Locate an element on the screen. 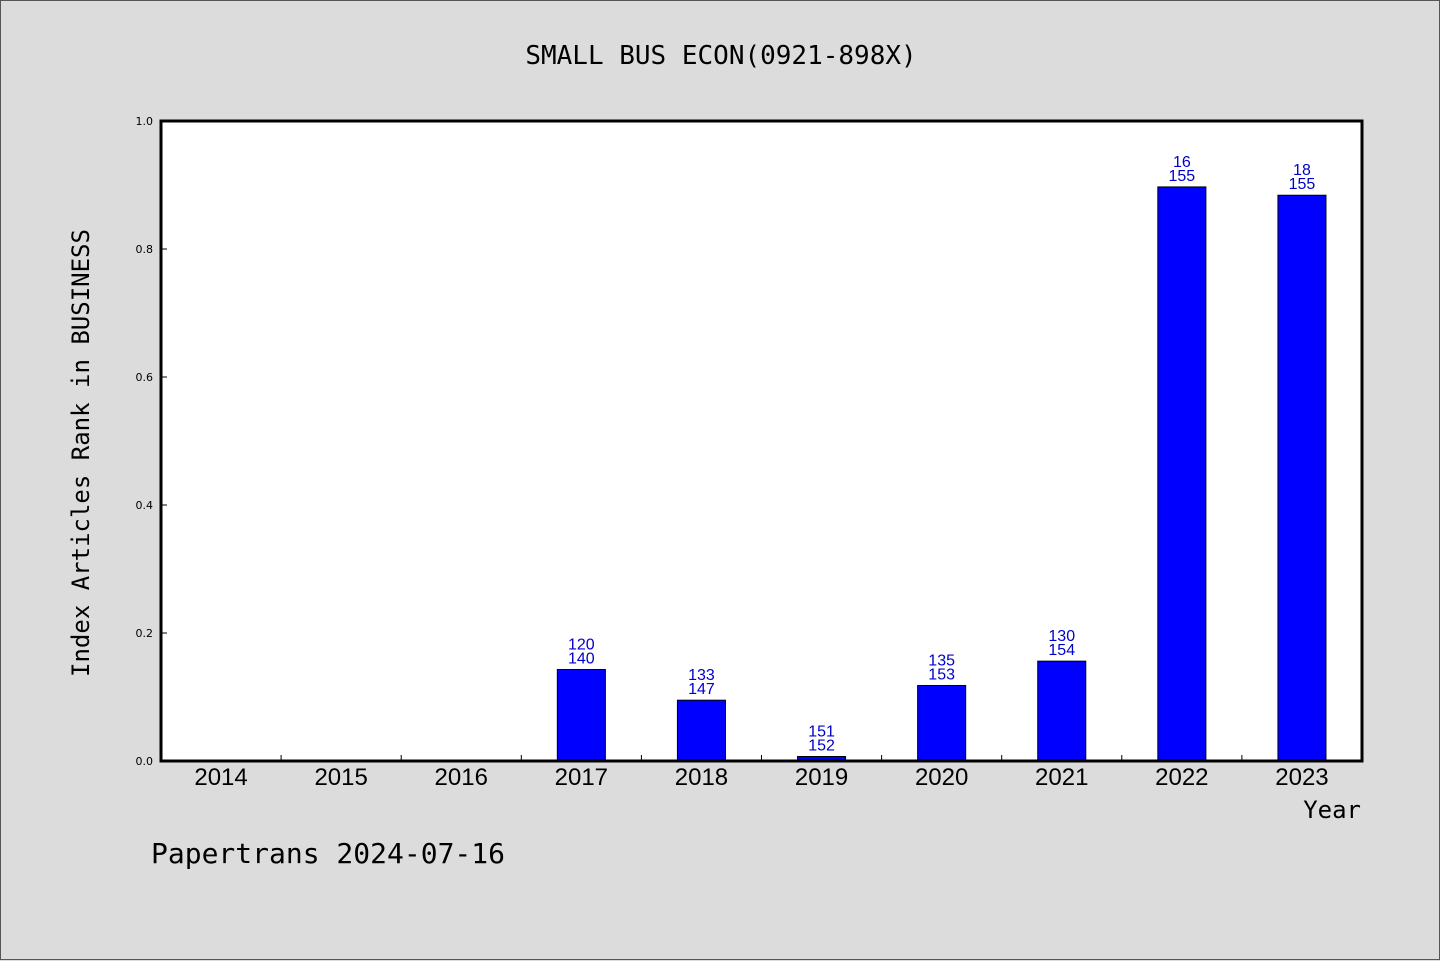 This screenshot has height=961, width=1440. x-tick-label: 2022 is located at coordinates (1181, 777).